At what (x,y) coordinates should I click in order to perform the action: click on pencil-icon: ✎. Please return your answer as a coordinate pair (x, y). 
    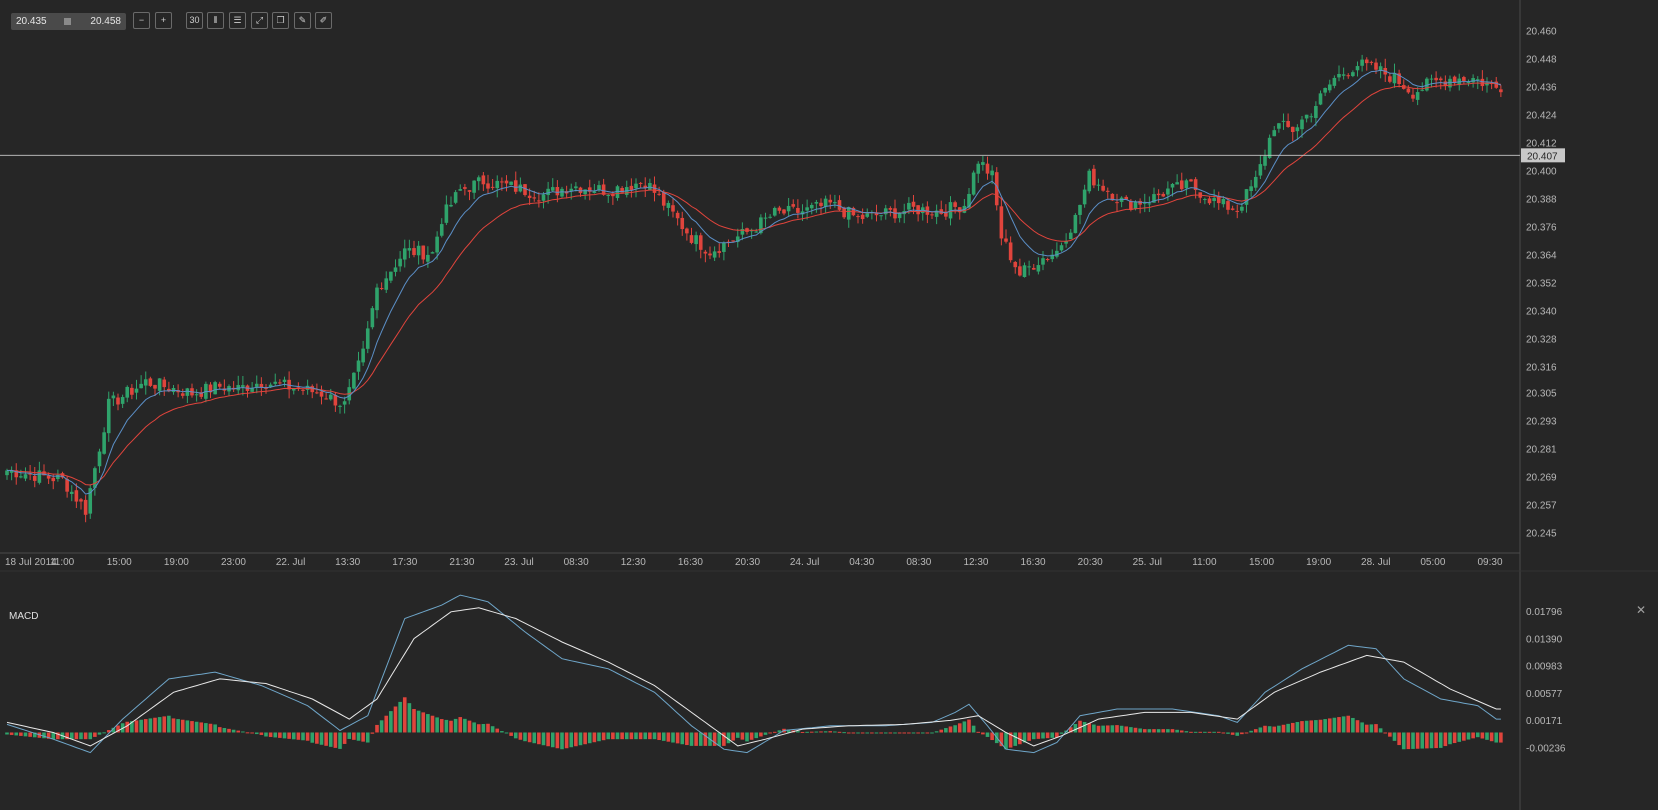
    Looking at the image, I should click on (302, 20).